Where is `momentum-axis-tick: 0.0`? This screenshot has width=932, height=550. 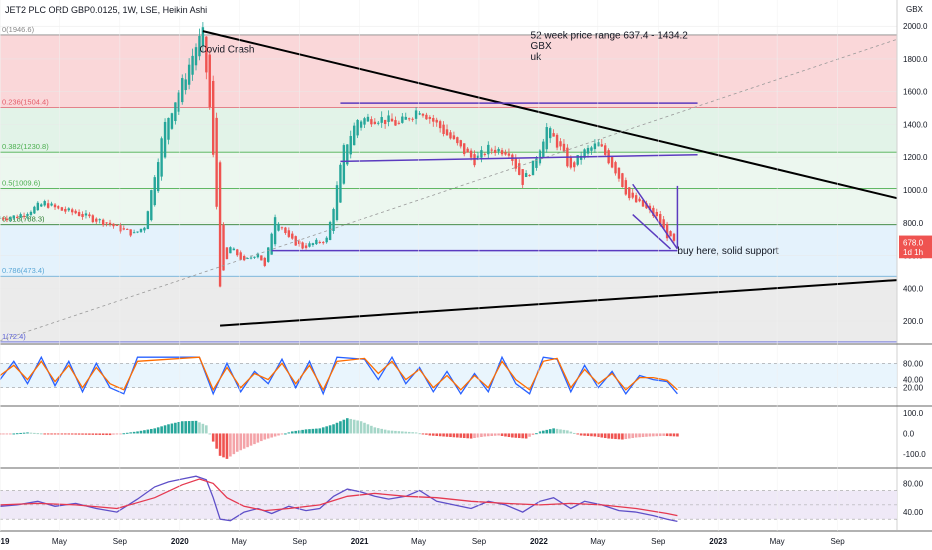 momentum-axis-tick: 0.0 is located at coordinates (909, 433).